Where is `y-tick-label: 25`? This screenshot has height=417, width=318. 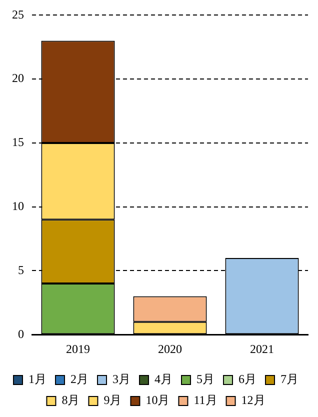 y-tick-label: 25 is located at coordinates (18, 14).